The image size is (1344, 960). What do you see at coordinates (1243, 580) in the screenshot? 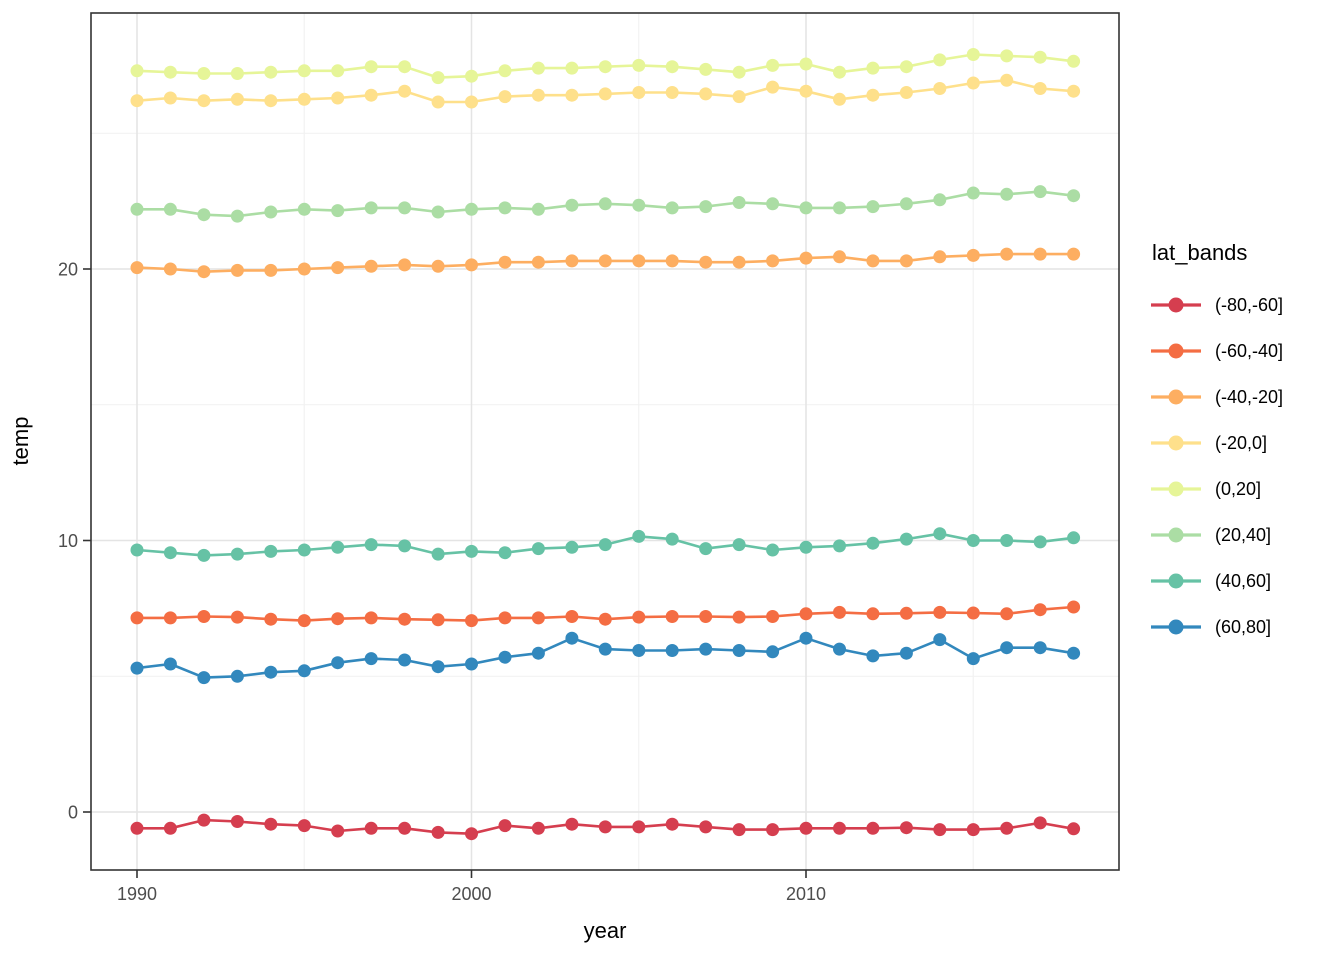
I see `legend-item-label: (40,60]` at bounding box center [1243, 580].